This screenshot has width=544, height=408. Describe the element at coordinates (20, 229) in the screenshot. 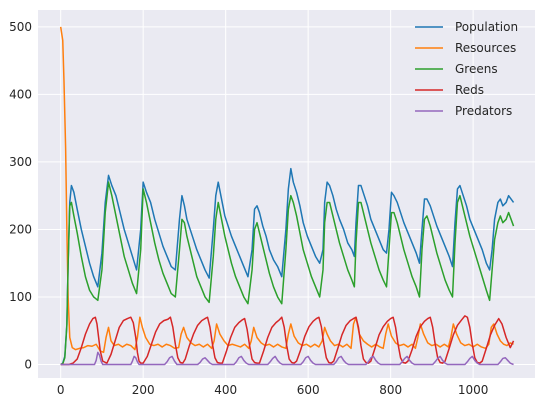

I see `y-tick-label: 200` at that location.